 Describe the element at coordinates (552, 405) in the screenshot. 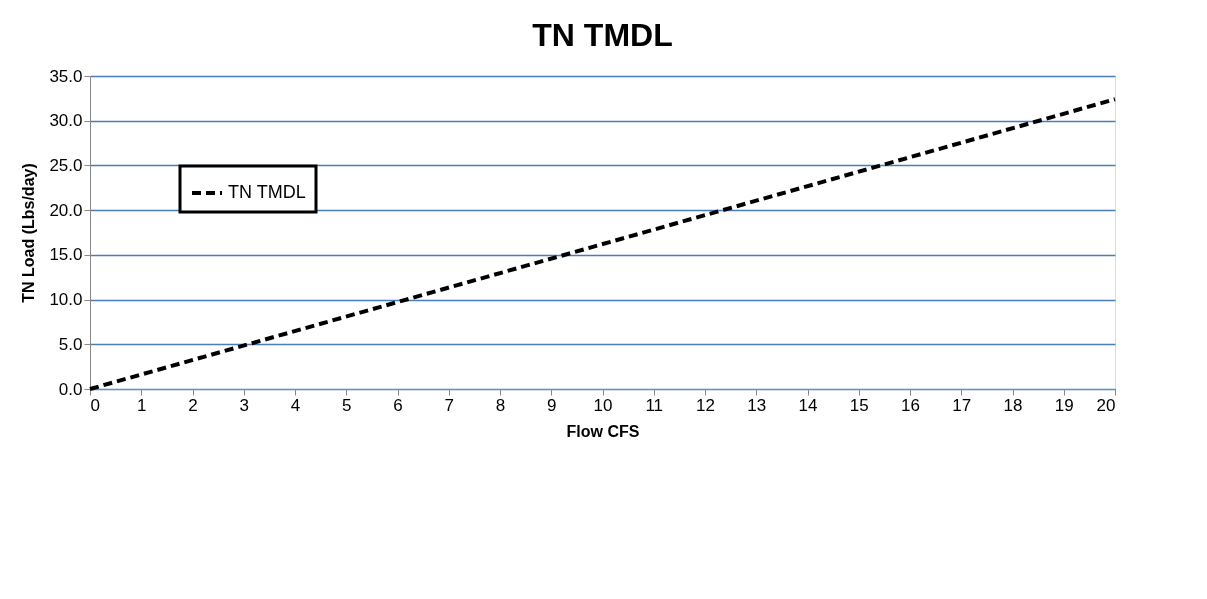

I see `x-tick-label: 9` at that location.